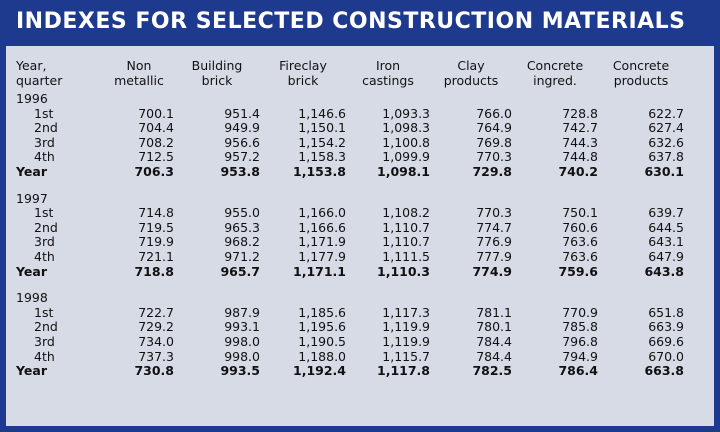 This screenshot has width=720, height=432. What do you see at coordinates (666, 213) in the screenshot?
I see `index-value: 639.7` at bounding box center [666, 213].